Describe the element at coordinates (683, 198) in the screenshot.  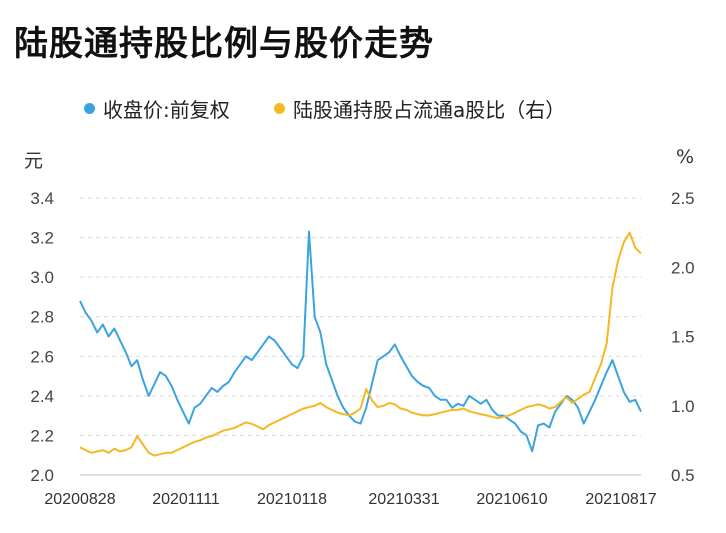
I see `y-right-tick-label: 2.5` at that location.